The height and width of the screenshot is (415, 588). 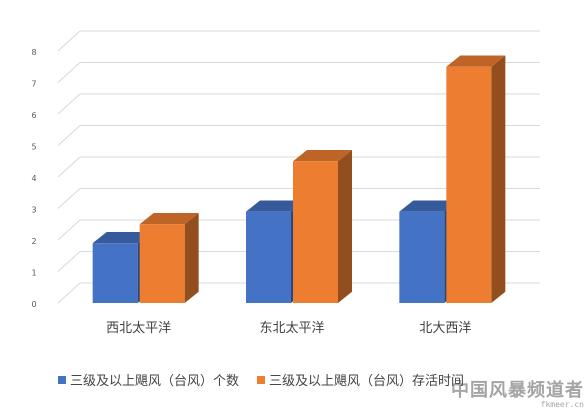 What do you see at coordinates (138, 328) in the screenshot?
I see `x-tick-label: 西北太平洋` at bounding box center [138, 328].